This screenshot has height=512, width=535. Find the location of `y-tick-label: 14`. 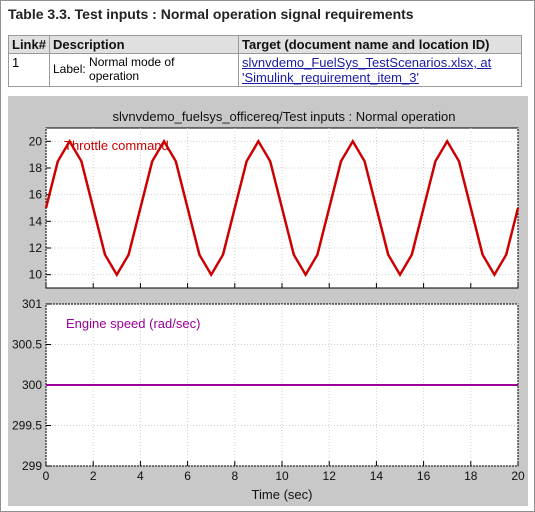

y-tick-label: 14 is located at coordinates (36, 221).